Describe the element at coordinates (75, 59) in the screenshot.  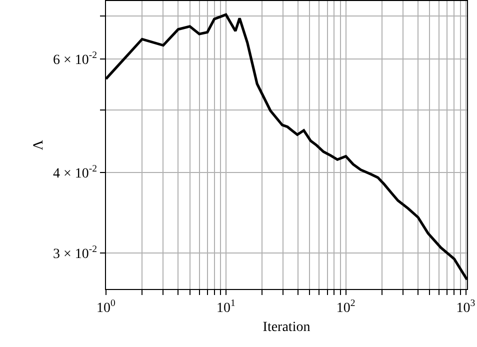
I see `y-tick-label: 6 × 10$^{-2}$` at that location.